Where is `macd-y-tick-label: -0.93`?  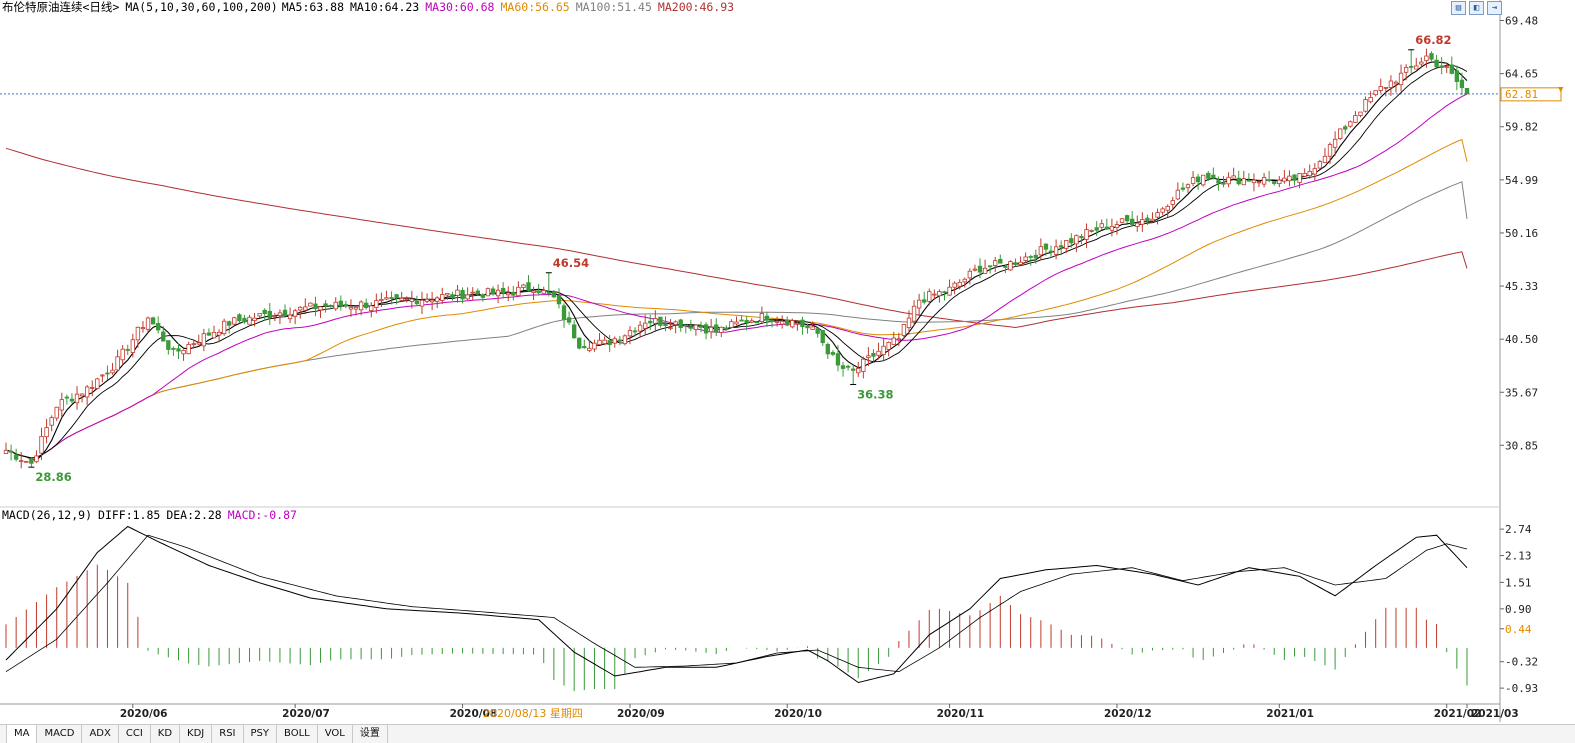
macd-y-tick-label: -0.93 is located at coordinates (1521, 688).